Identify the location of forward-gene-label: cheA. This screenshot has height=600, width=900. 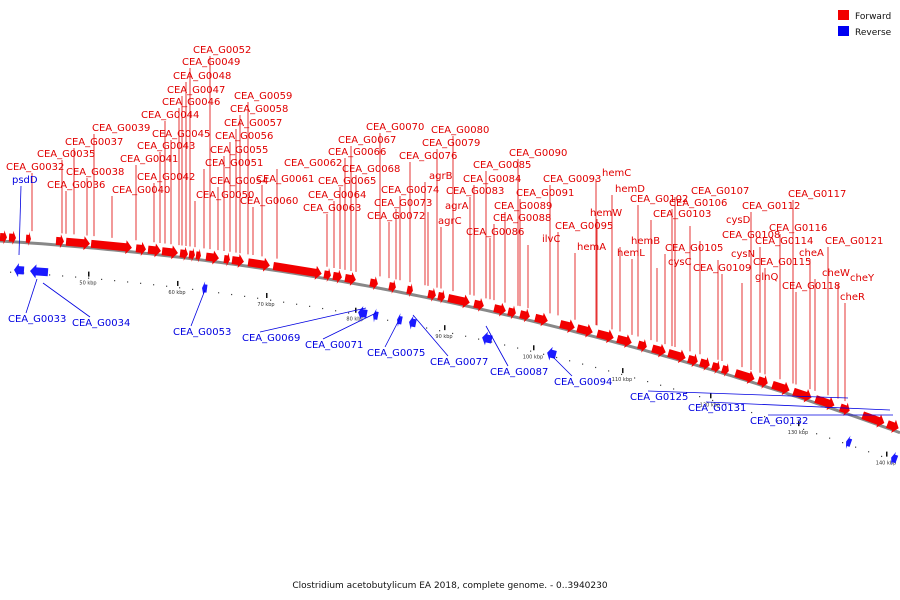
(811, 253).